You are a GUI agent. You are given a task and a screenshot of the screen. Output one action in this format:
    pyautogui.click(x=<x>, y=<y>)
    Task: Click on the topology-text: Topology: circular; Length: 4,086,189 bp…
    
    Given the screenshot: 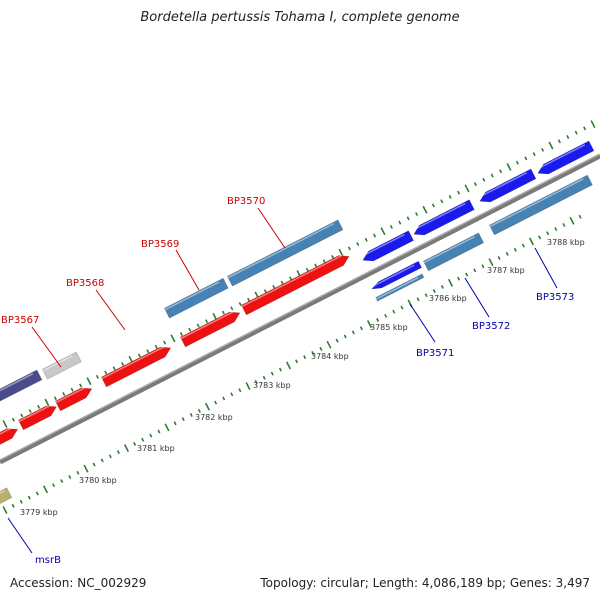 What is the action you would take?
    pyautogui.click(x=425, y=583)
    